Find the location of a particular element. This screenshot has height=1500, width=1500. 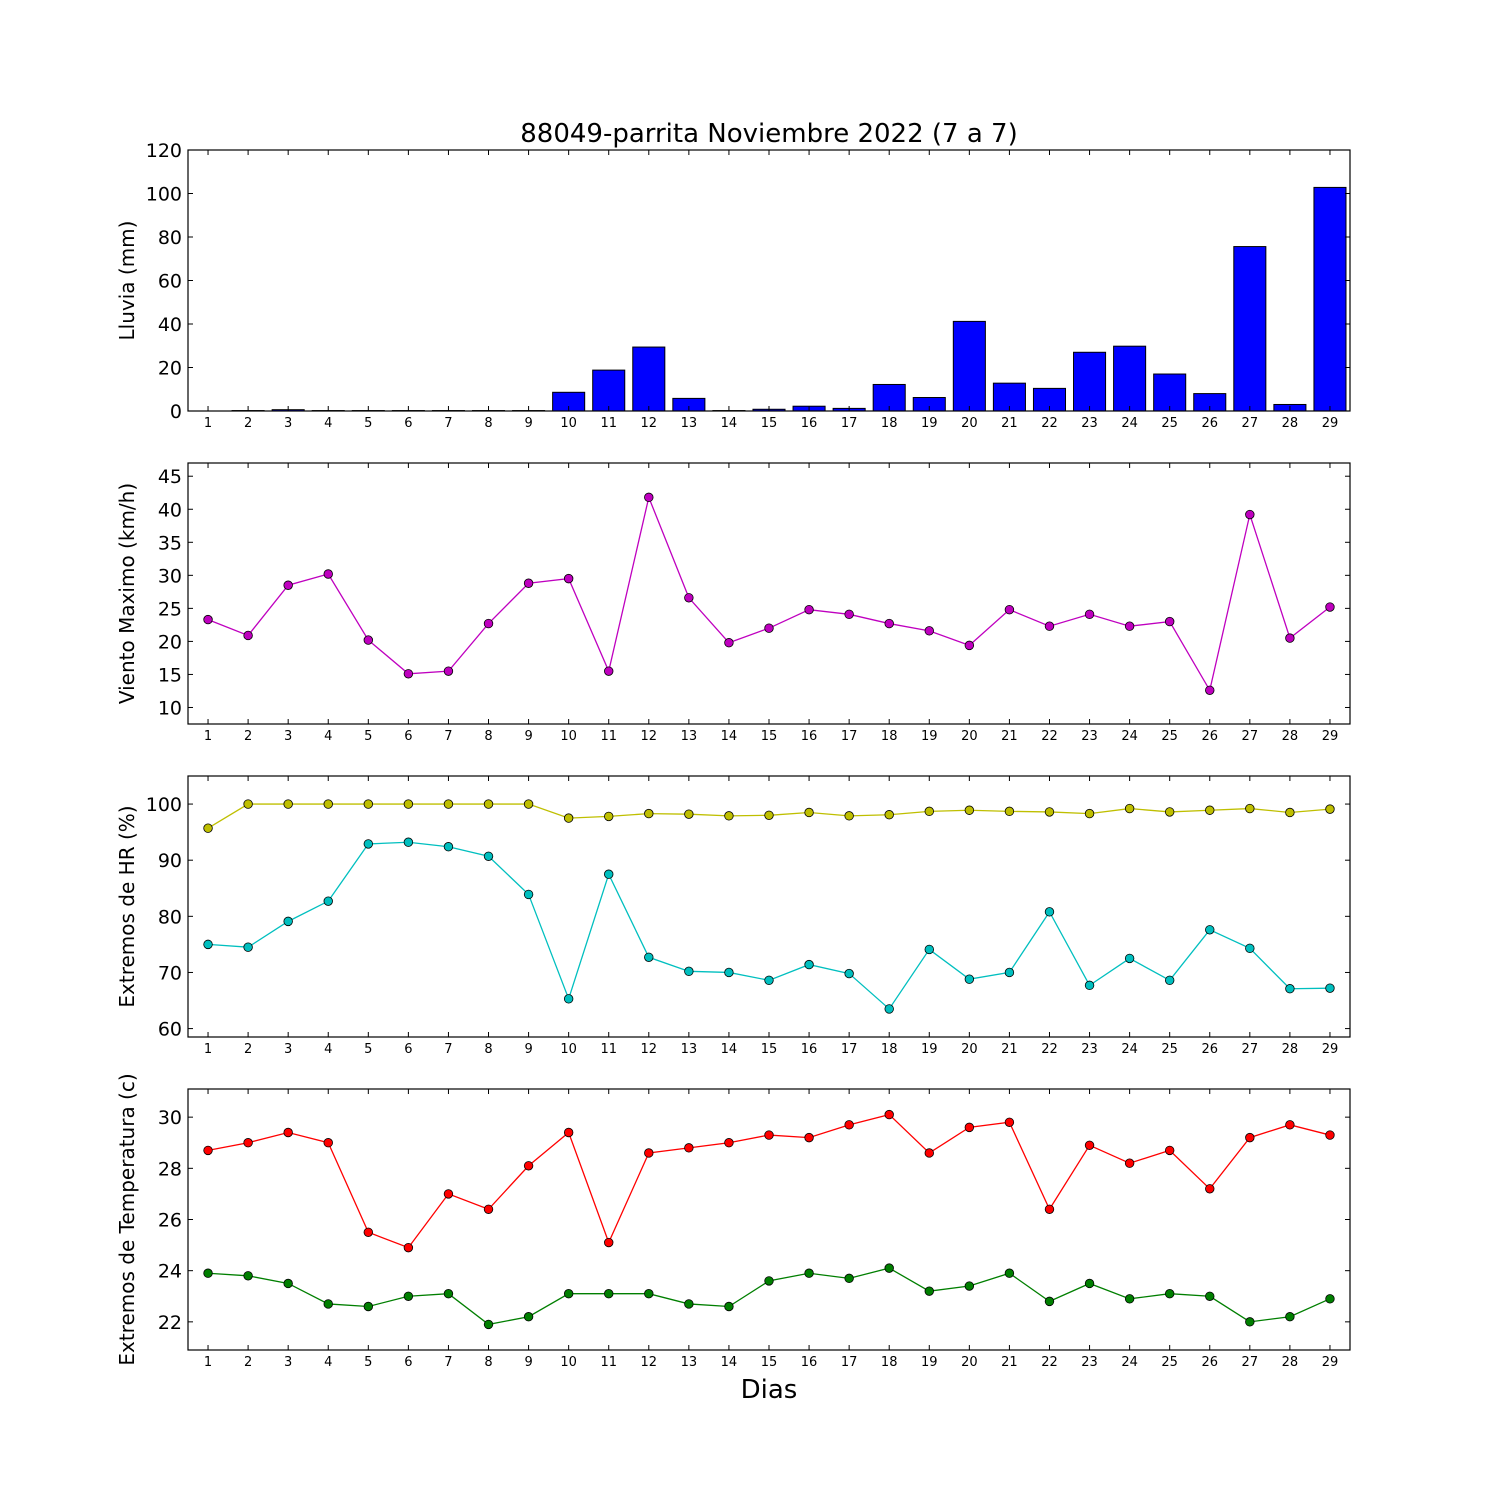

x-tick-label: 2 is located at coordinates (248, 1049).